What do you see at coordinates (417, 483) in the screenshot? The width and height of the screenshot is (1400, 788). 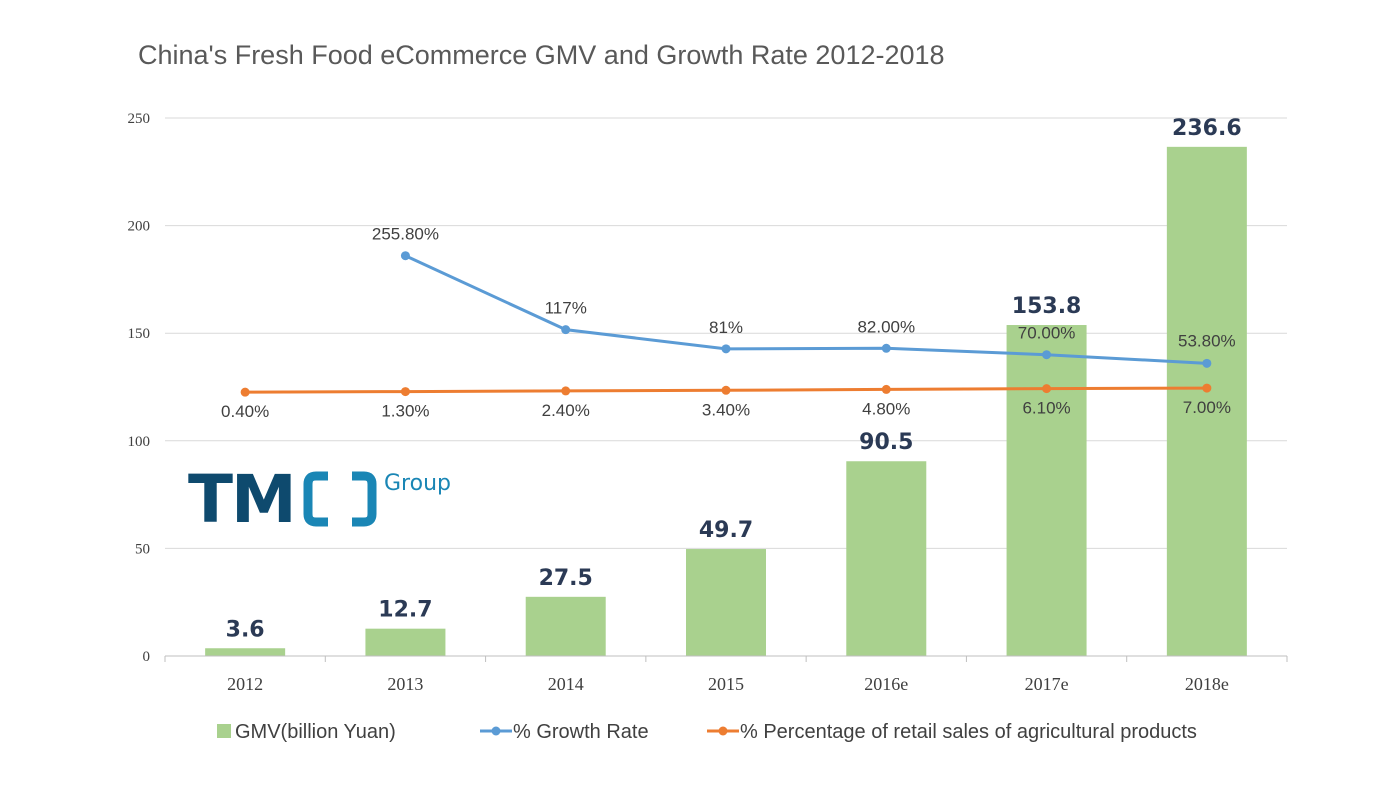 I see `logo-subtext: Group` at bounding box center [417, 483].